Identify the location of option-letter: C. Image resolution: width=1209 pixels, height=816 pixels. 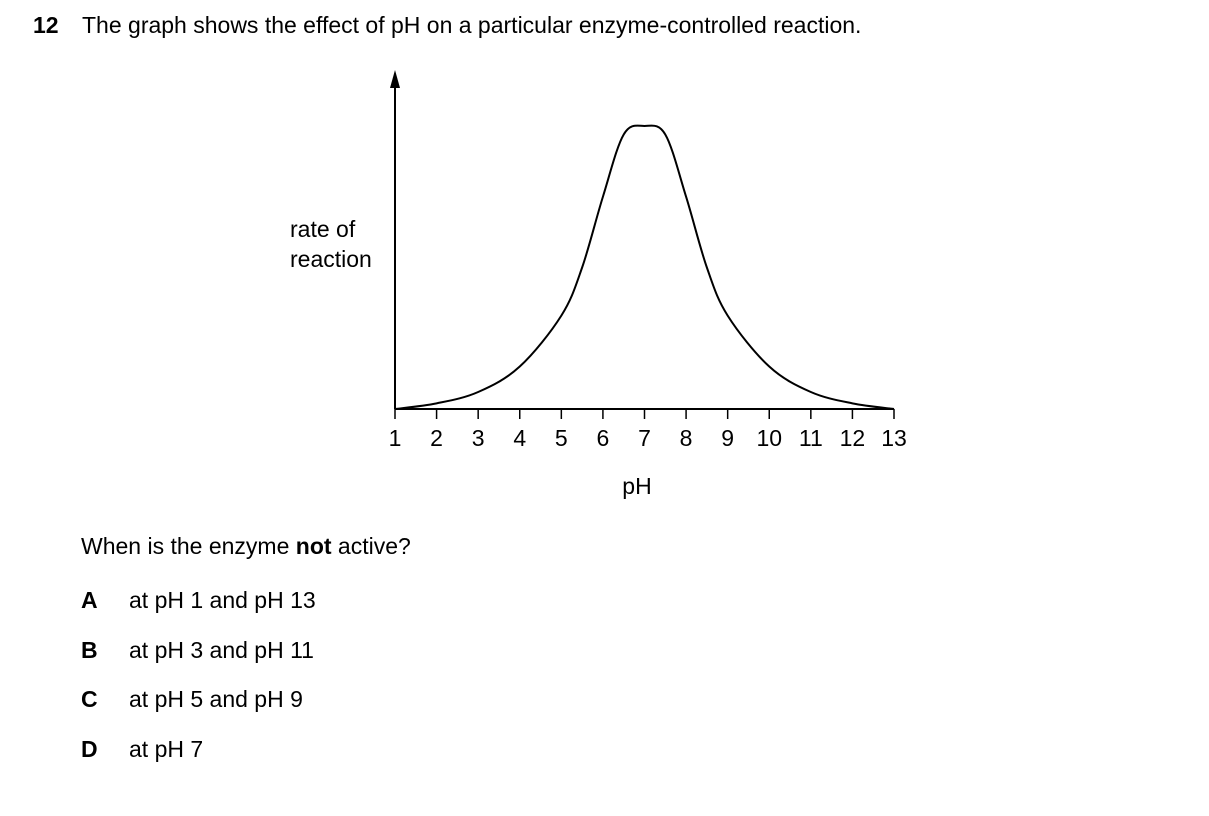
(89, 699).